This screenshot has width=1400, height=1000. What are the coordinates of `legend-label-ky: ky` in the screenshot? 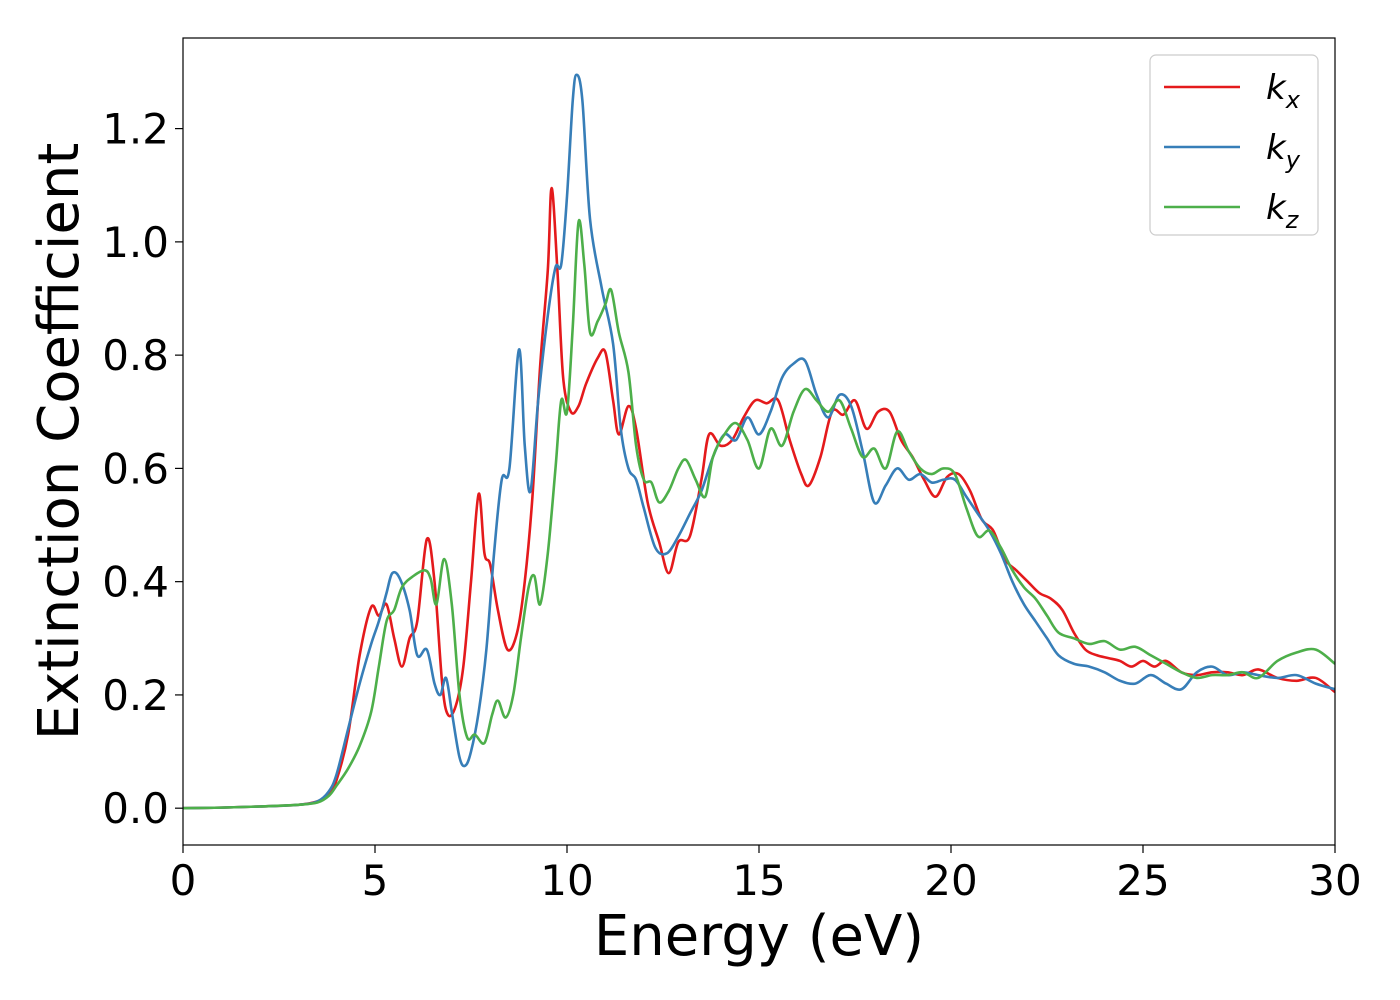 It's located at (1283, 151).